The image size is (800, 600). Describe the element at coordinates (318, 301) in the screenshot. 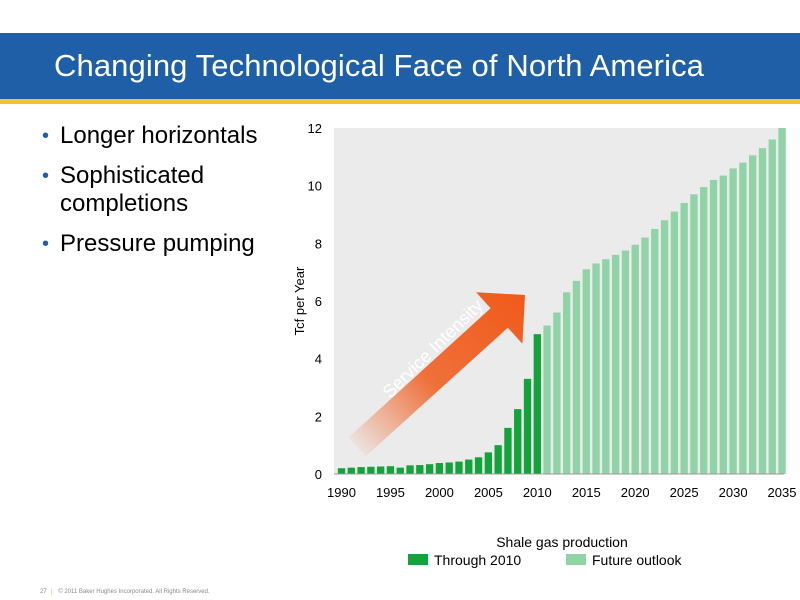

I see `y-tick-label: 6` at that location.